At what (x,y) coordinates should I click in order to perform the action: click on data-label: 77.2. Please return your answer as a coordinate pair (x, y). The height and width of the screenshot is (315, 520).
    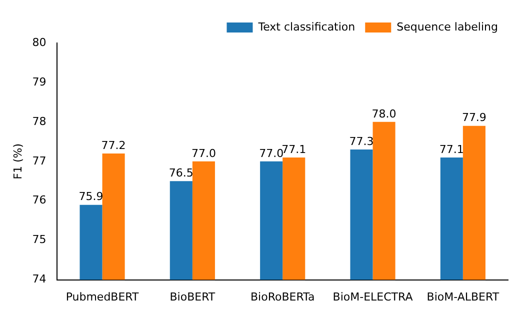
    Looking at the image, I should click on (113, 145).